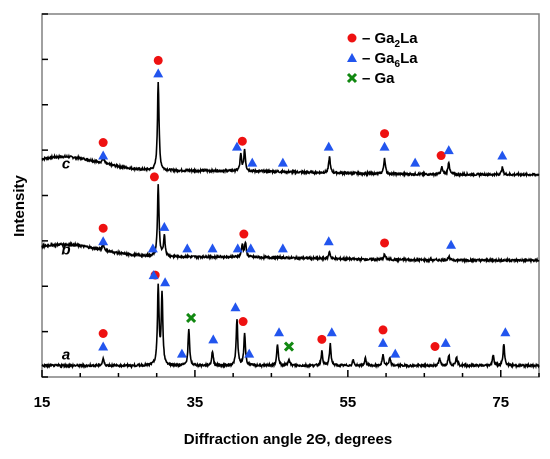 Image resolution: width=550 pixels, height=459 pixels. Describe the element at coordinates (65, 249) in the screenshot. I see `curve-label-b: b` at that location.